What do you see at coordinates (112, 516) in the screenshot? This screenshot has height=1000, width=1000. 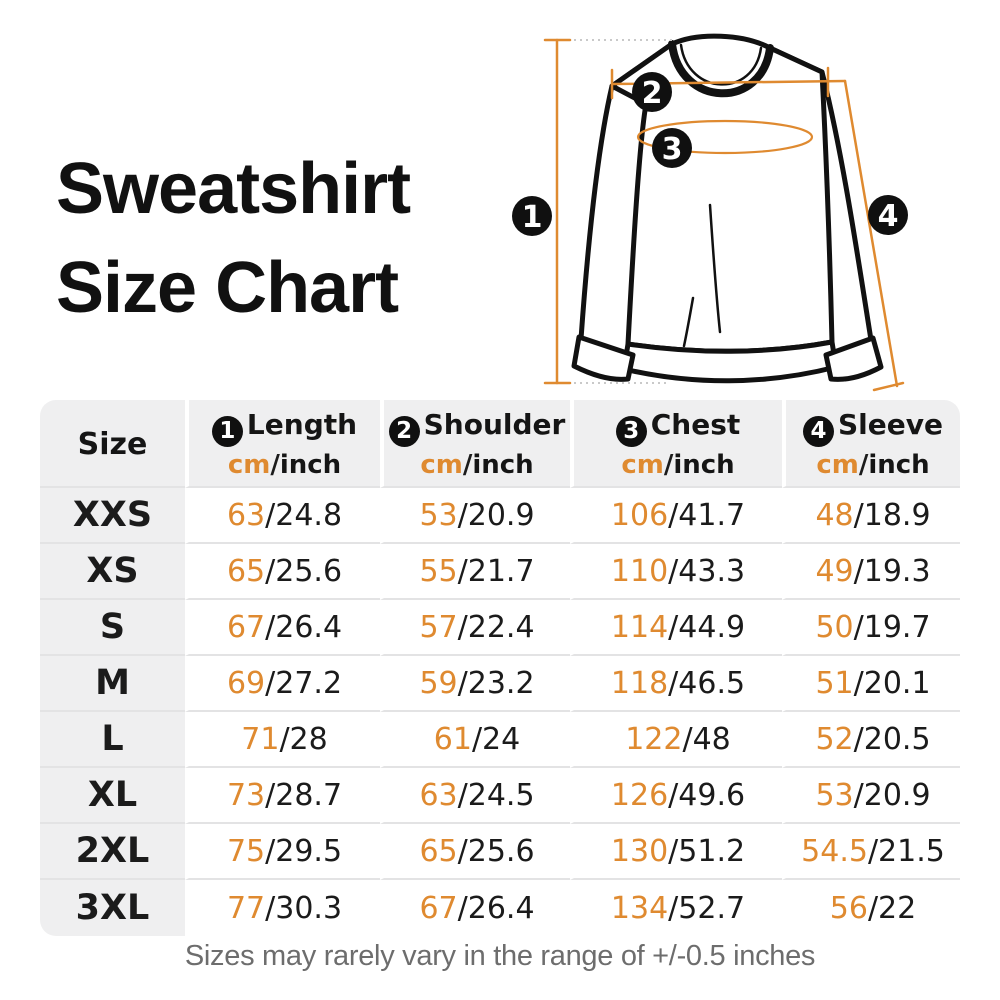 I see `size-label: XXS` at bounding box center [112, 516].